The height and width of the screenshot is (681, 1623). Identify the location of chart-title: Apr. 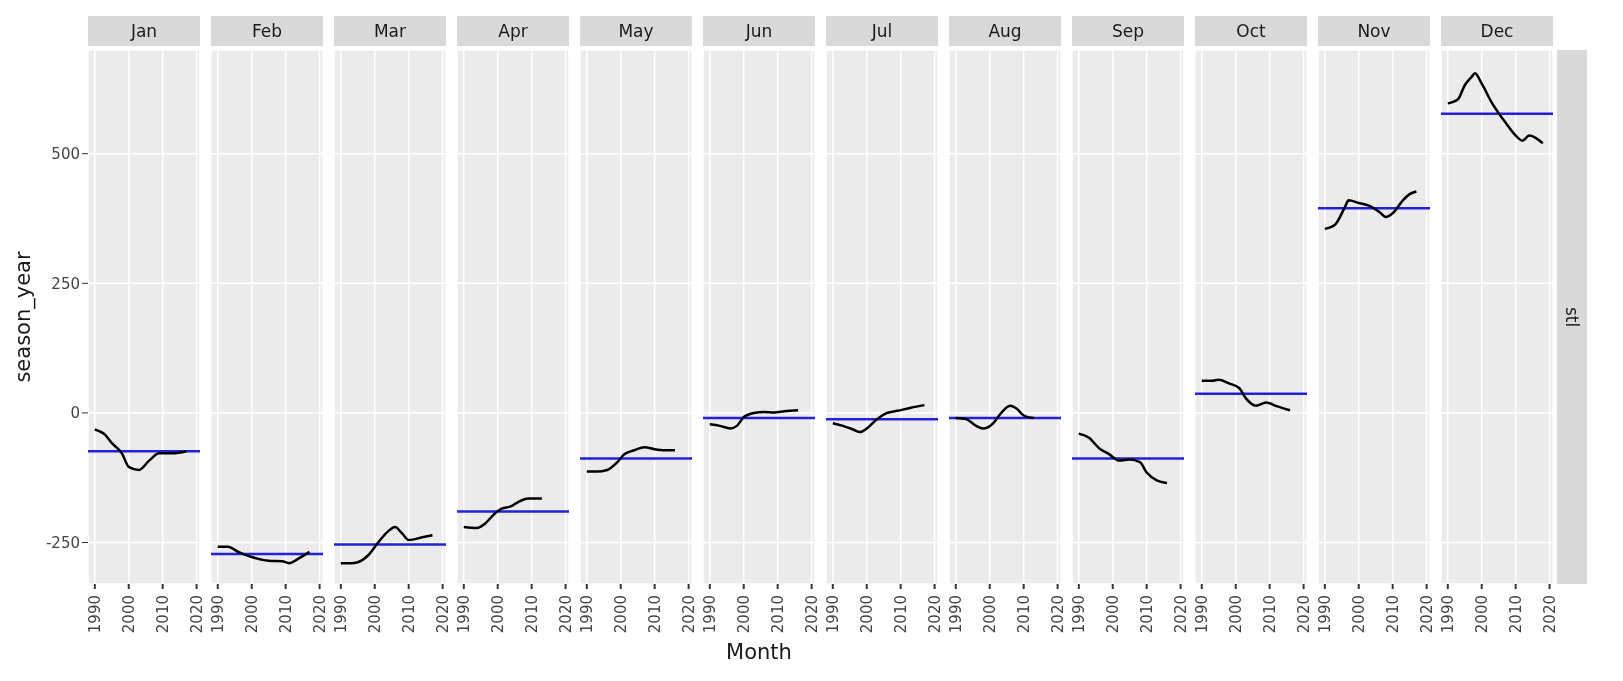
(513, 31).